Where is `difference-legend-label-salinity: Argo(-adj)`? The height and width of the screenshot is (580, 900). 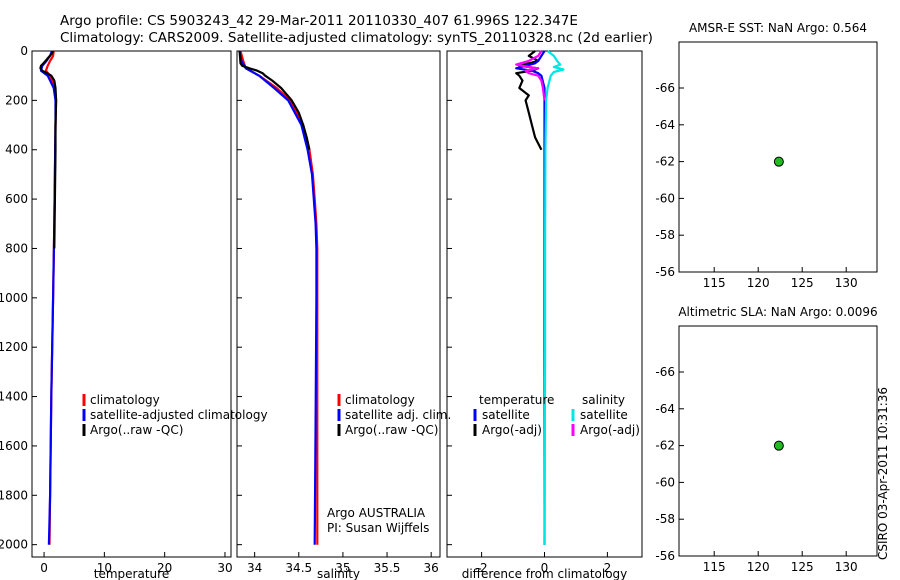 difference-legend-label-salinity: Argo(-adj) is located at coordinates (610, 430).